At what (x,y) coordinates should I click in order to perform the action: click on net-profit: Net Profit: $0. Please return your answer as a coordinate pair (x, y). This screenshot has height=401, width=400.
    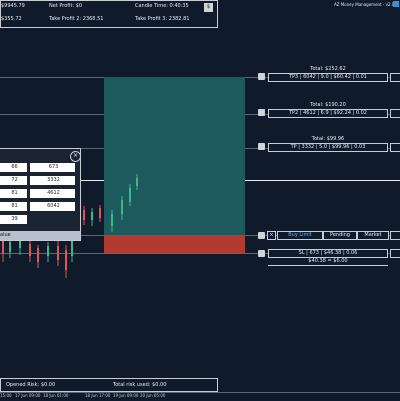
    Looking at the image, I should click on (66, 6).